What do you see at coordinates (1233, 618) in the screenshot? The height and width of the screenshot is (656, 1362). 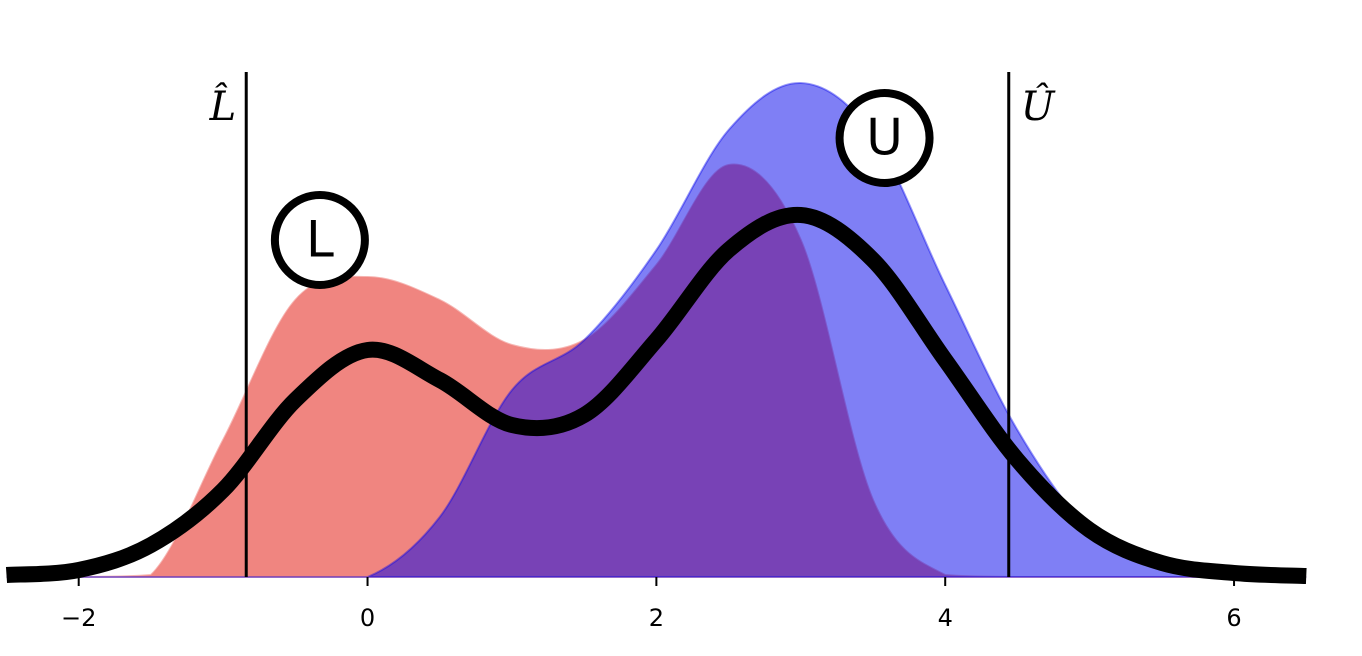 I see `x-tick-label: 6` at bounding box center [1233, 618].